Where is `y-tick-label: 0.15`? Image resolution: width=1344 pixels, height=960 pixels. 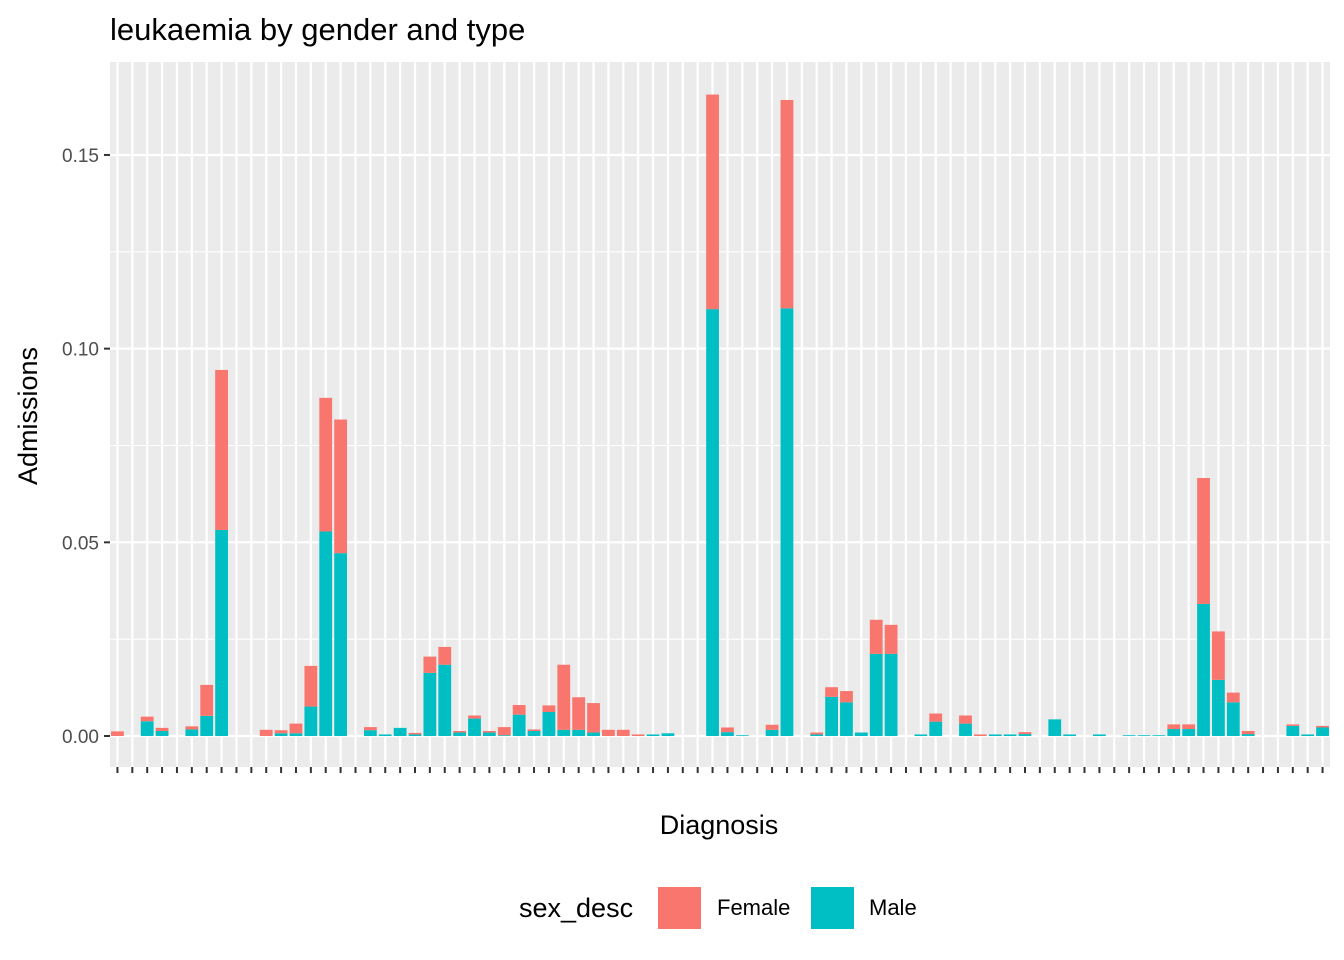 y-tick-label: 0.15 is located at coordinates (80, 156).